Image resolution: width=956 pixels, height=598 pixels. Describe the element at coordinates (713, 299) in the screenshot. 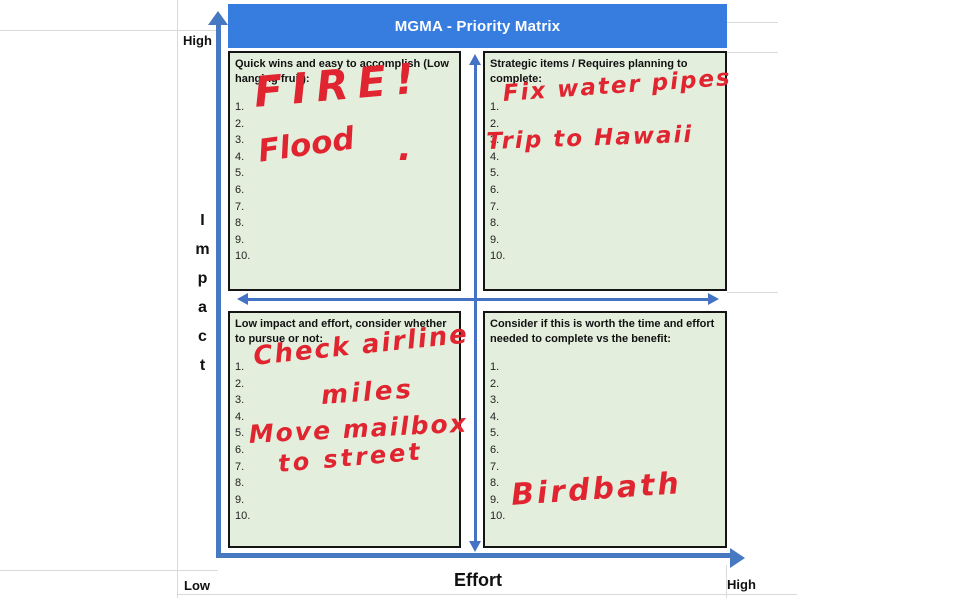

I see `mid-horizontal-arrowhead-right-icon` at that location.